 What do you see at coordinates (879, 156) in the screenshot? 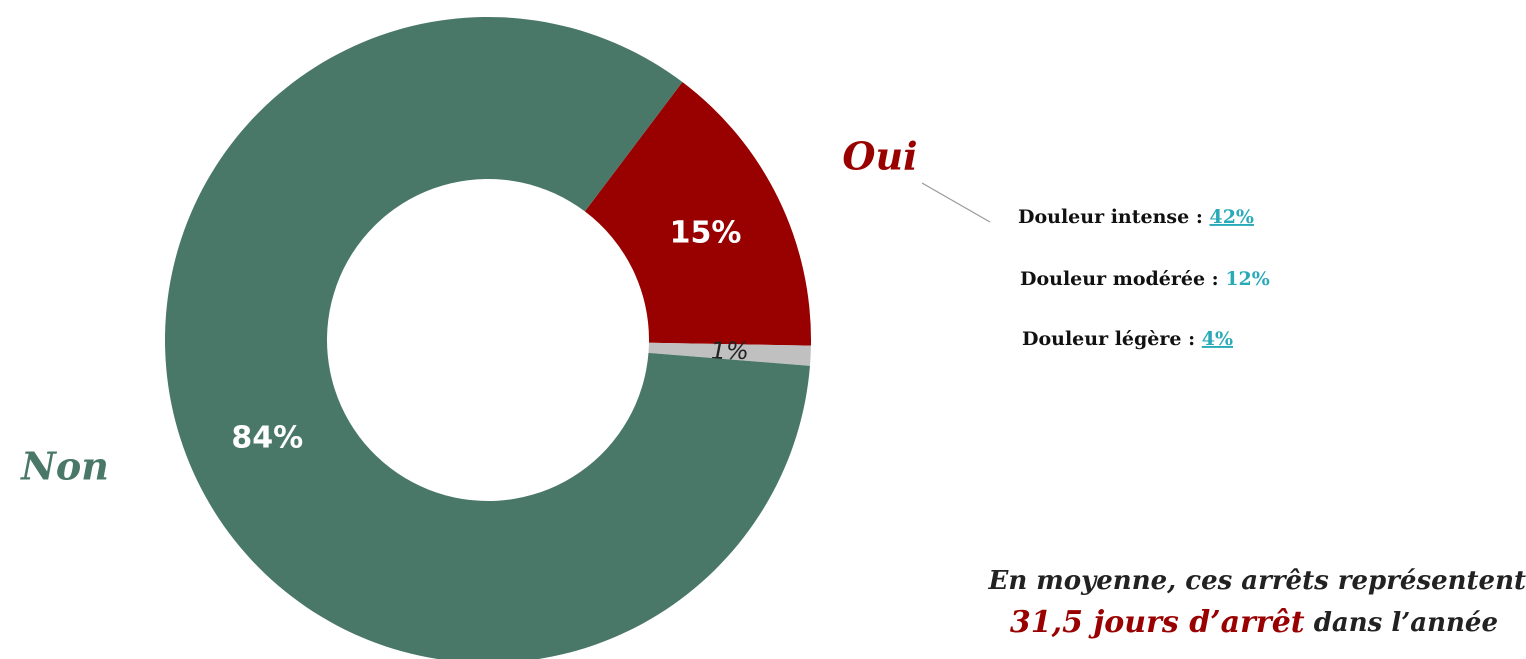
I see `category-label: Oui` at bounding box center [879, 156].